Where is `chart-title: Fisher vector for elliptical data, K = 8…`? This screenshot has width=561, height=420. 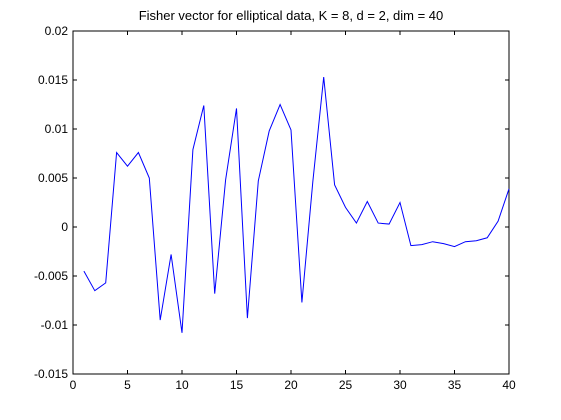
chart-title: Fisher vector for elliptical data, K = 8… is located at coordinates (291, 15).